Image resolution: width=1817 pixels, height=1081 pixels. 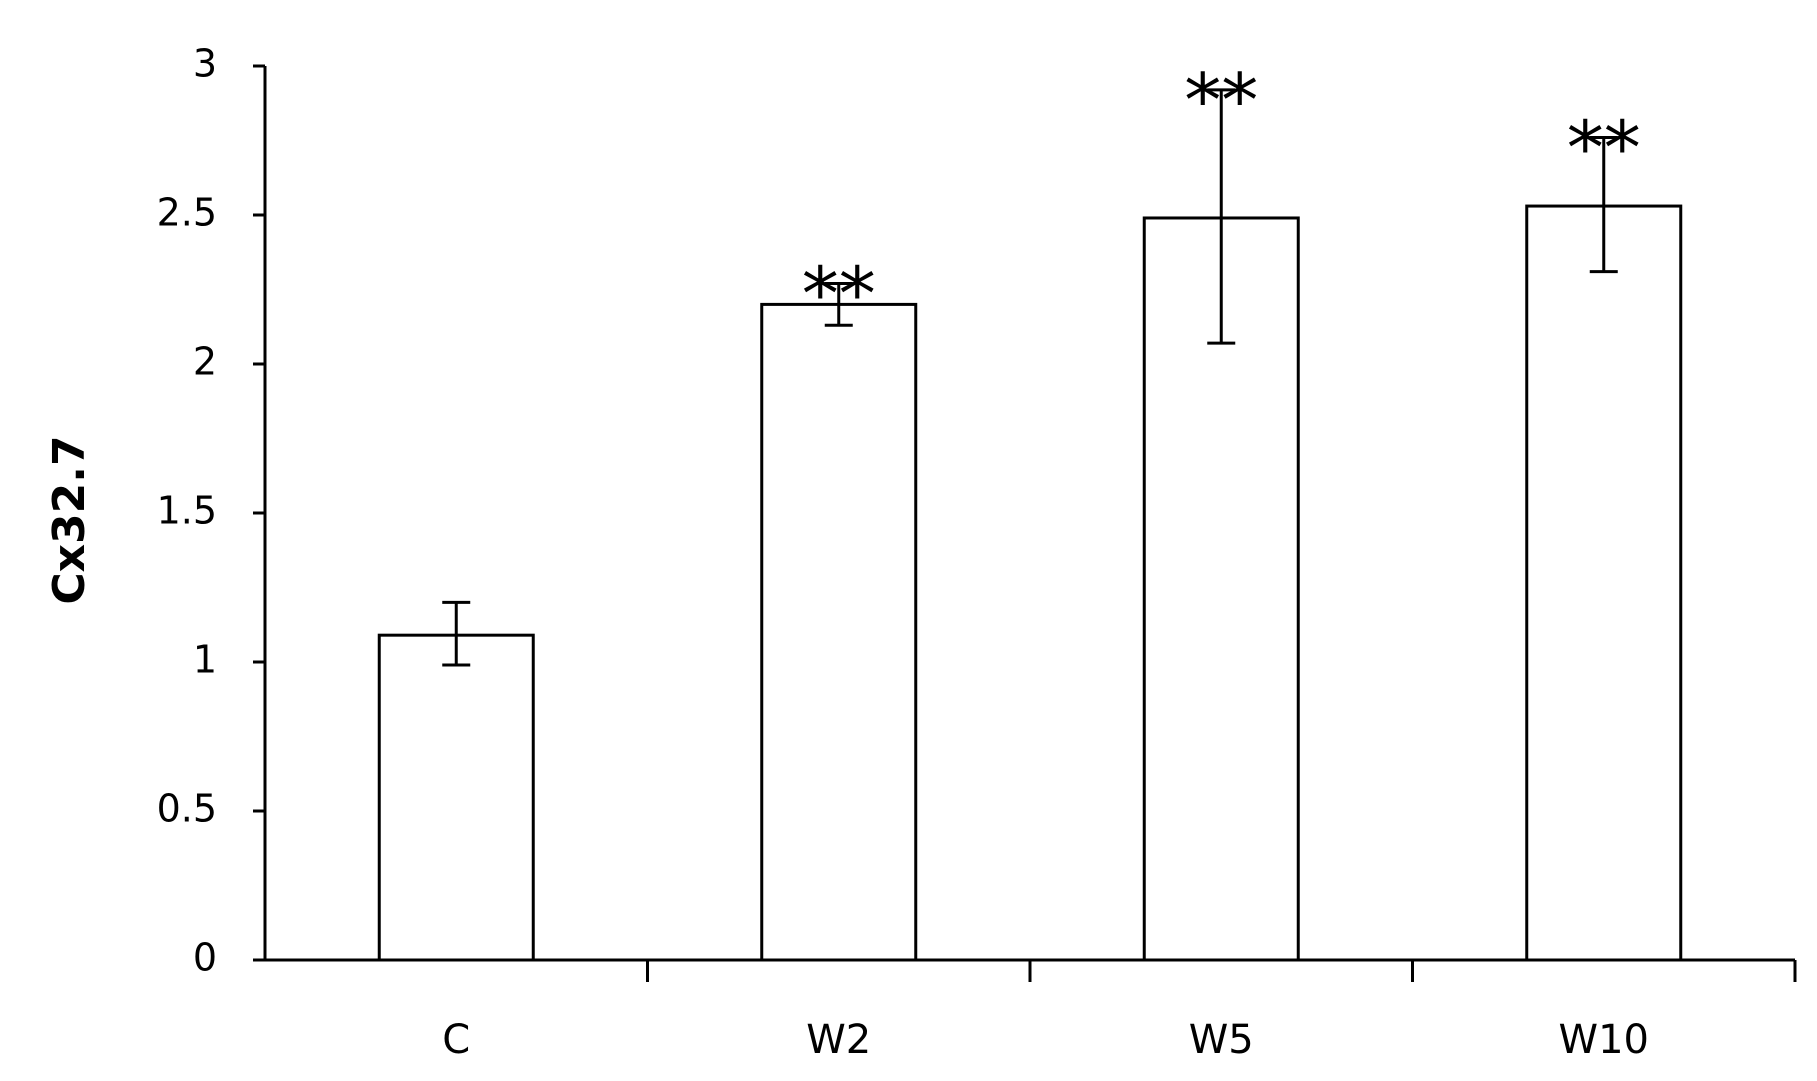 What do you see at coordinates (838, 1040) in the screenshot?
I see `x-category-label-w2: W2` at bounding box center [838, 1040].